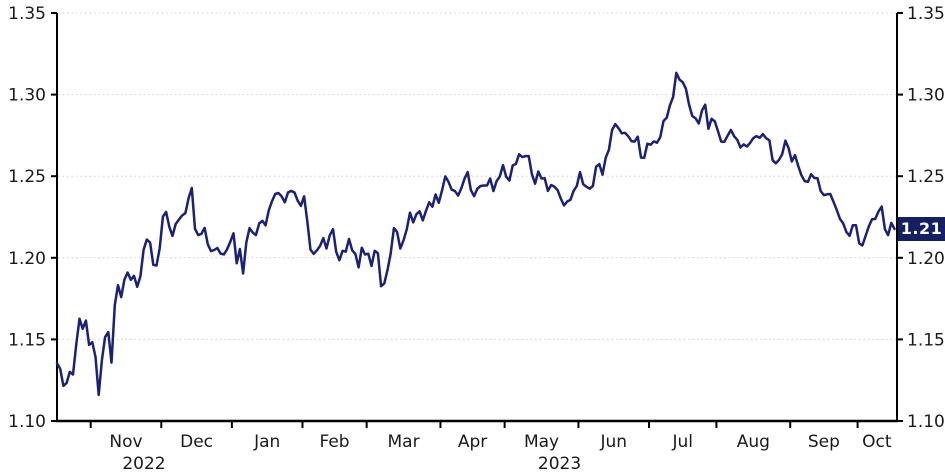 Image resolution: width=945 pixels, height=475 pixels. What do you see at coordinates (335, 442) in the screenshot?
I see `x-tick-label-month: Feb` at bounding box center [335, 442].